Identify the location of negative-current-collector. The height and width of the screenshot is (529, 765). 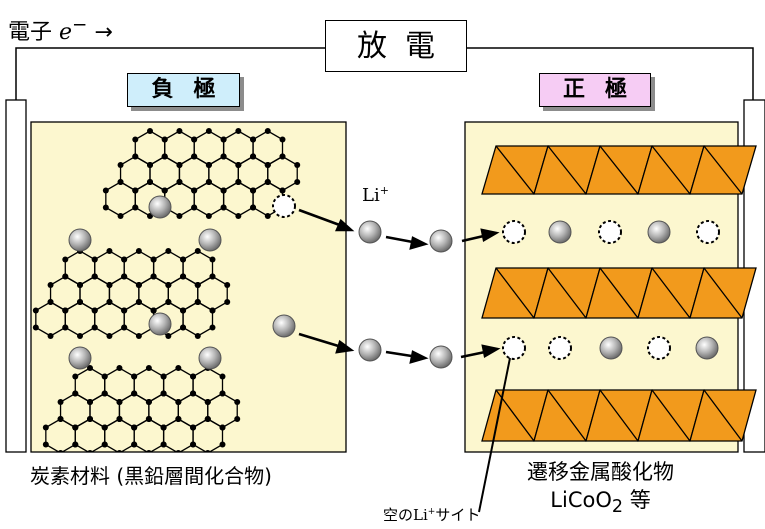
(16, 276).